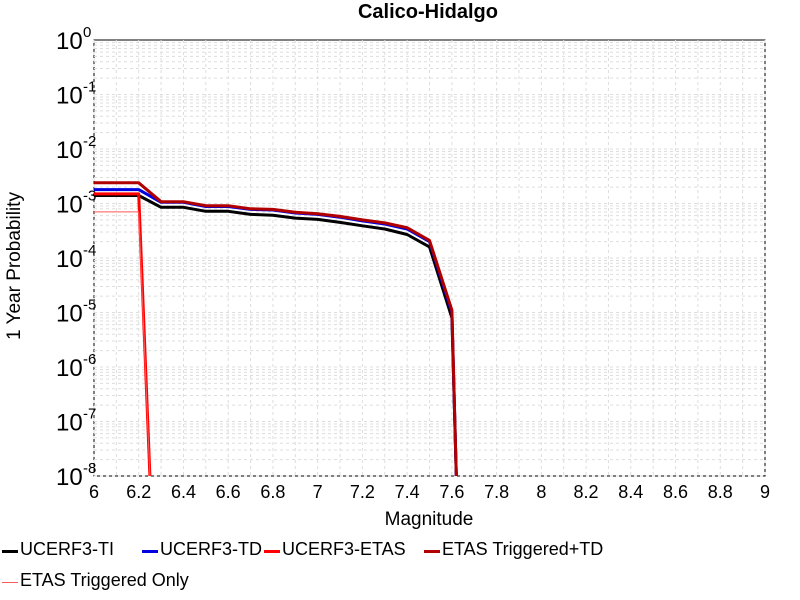  Describe the element at coordinates (183, 492) in the screenshot. I see `x-tick-label: 6.4` at that location.